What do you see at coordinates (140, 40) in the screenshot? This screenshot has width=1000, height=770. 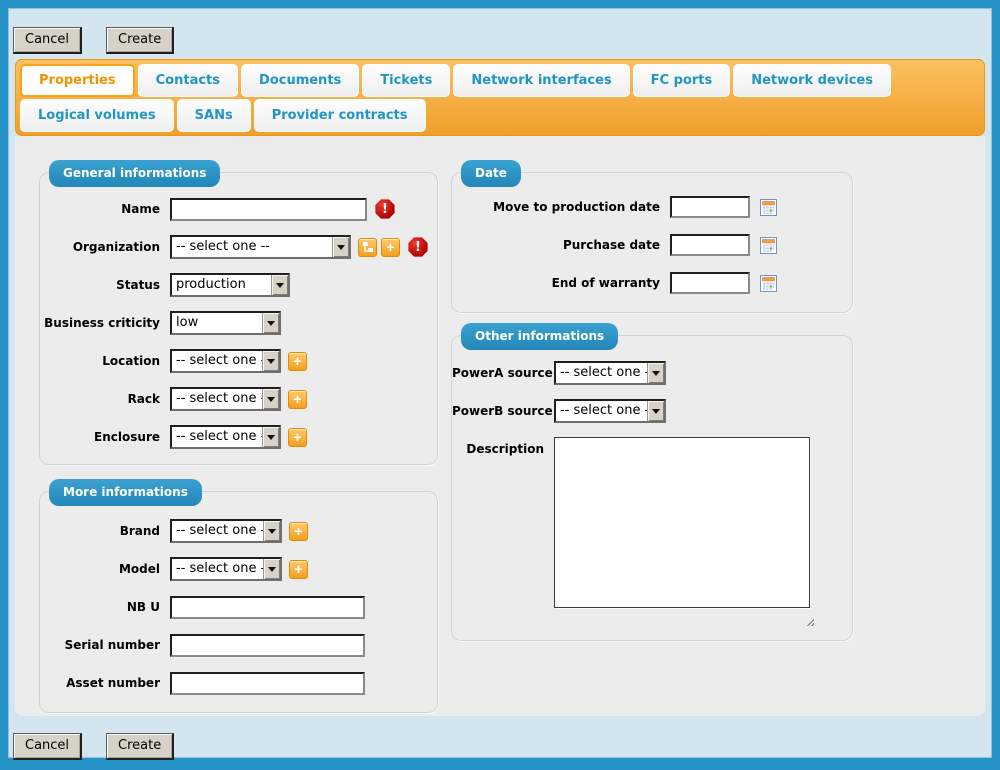 I see `create-button-top: Create` at bounding box center [140, 40].